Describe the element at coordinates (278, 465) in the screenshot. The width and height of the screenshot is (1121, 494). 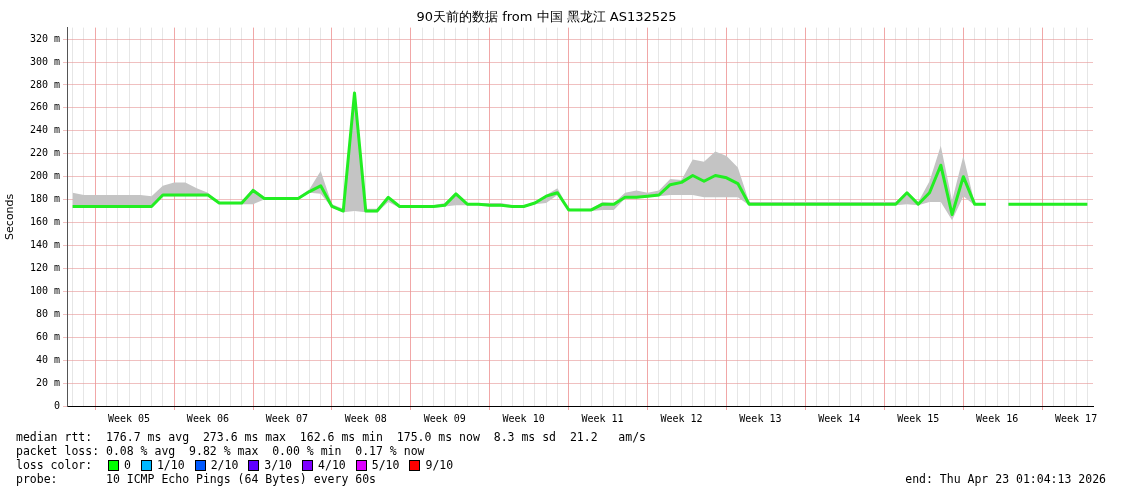
I see `text: 3/10` at that location.